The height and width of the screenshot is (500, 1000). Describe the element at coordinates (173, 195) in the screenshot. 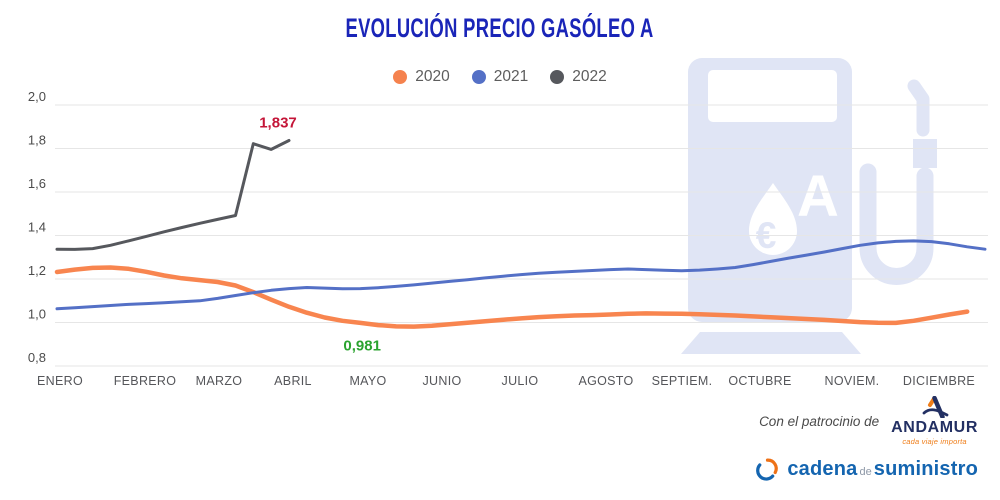

I see `series-line-2022` at that location.